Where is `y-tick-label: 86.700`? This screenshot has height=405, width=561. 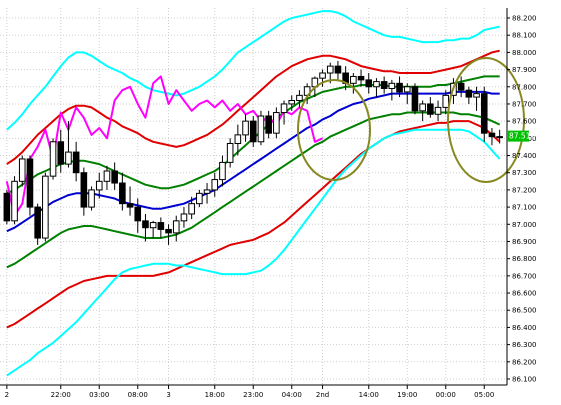
y-tick-label: 86.700 is located at coordinates (524, 276).